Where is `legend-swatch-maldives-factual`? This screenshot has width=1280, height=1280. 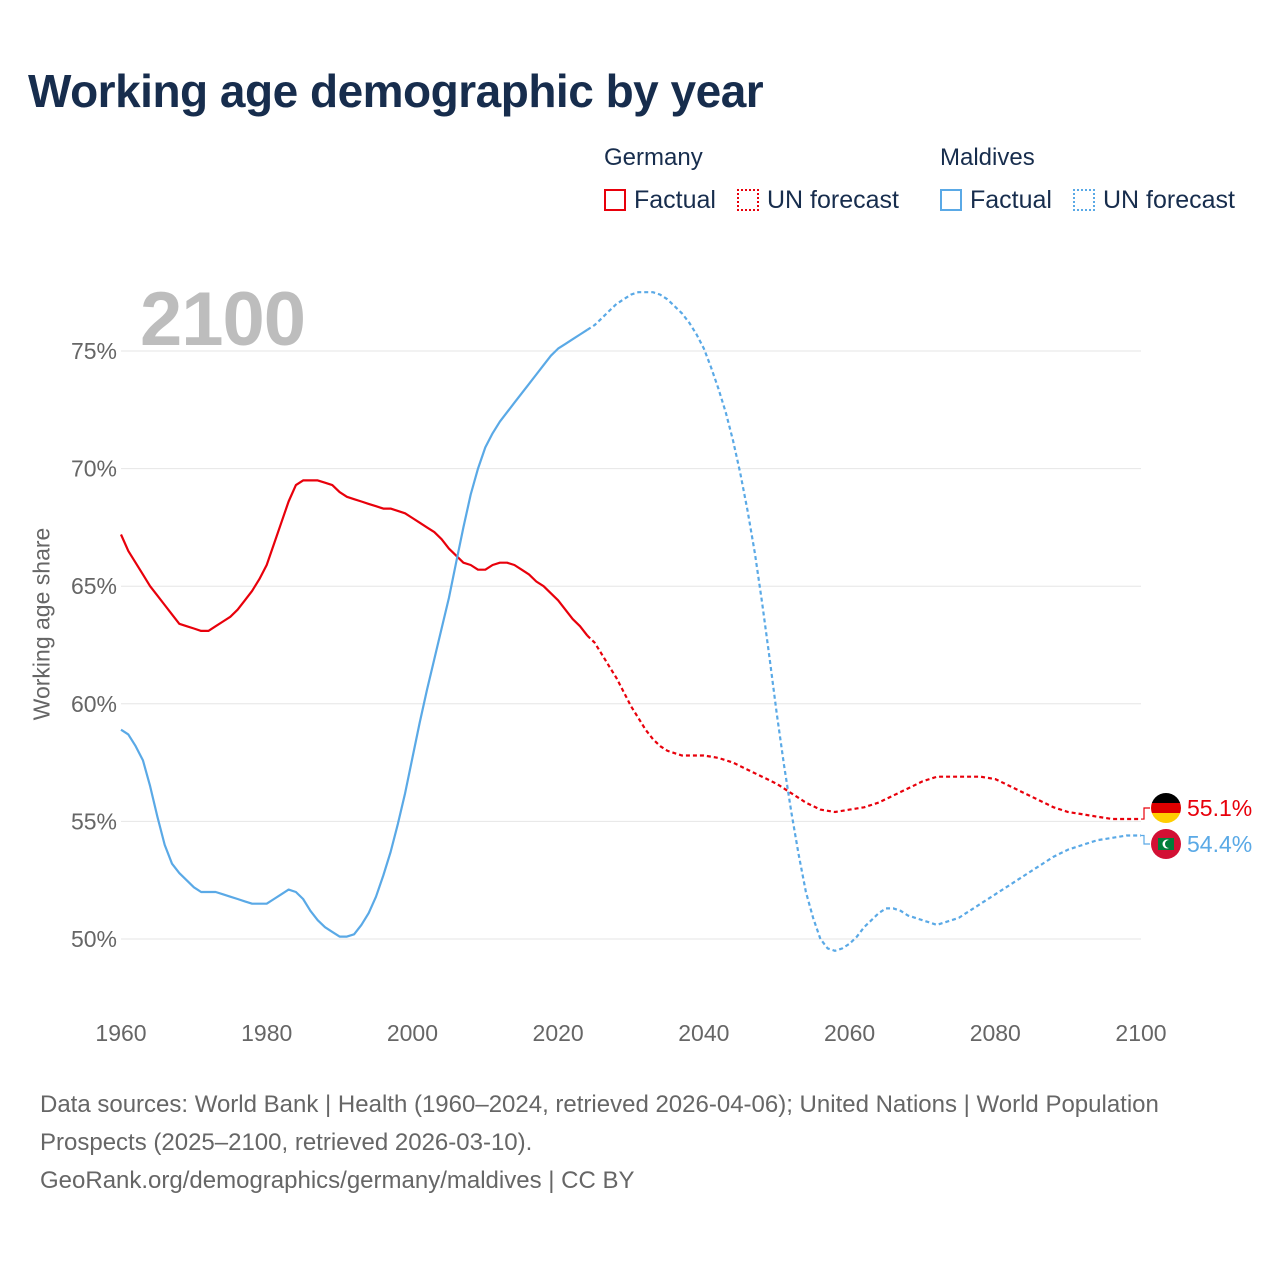
legend-swatch-maldives-factual is located at coordinates (951, 200).